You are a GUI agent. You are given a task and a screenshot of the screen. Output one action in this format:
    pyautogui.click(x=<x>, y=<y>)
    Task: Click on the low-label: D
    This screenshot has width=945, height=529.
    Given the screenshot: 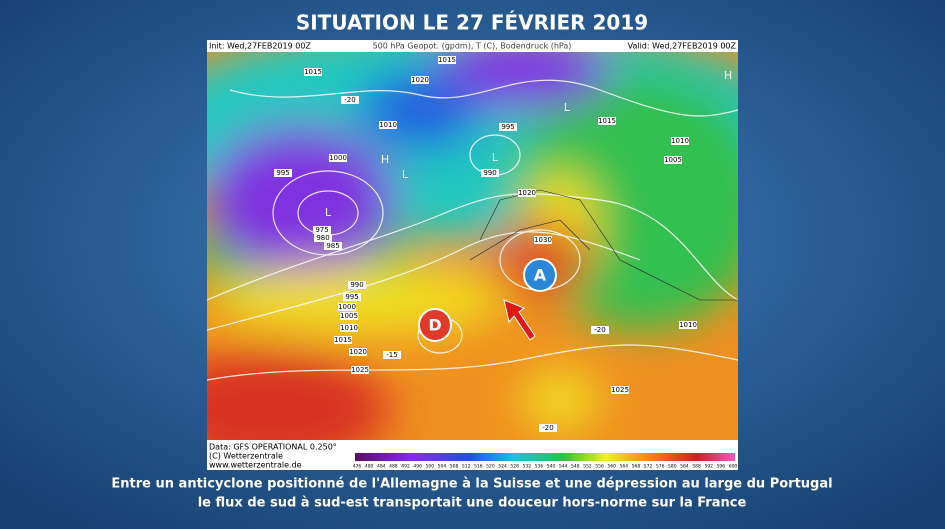 What is the action you would take?
    pyautogui.click(x=434, y=325)
    